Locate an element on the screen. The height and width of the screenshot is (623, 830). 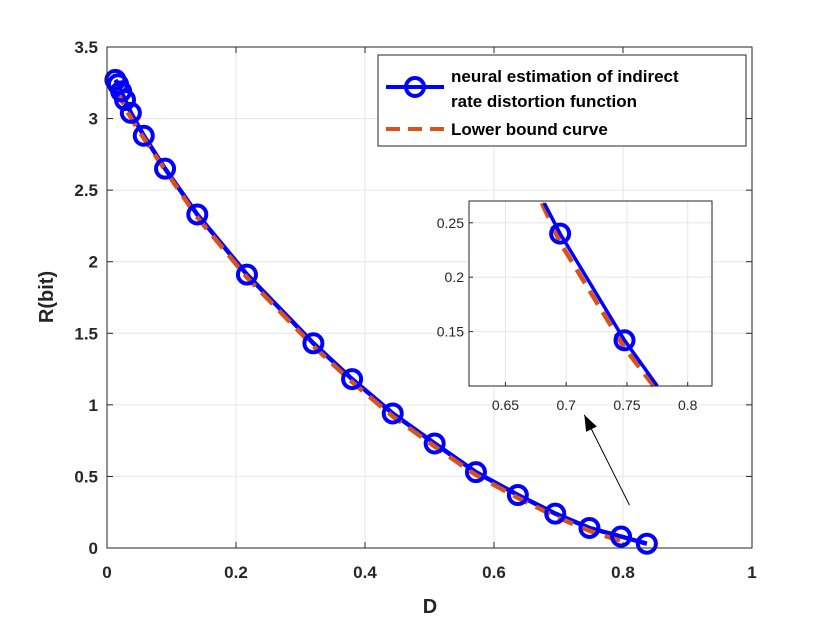
y-tick-label: 0 is located at coordinates (93, 548).